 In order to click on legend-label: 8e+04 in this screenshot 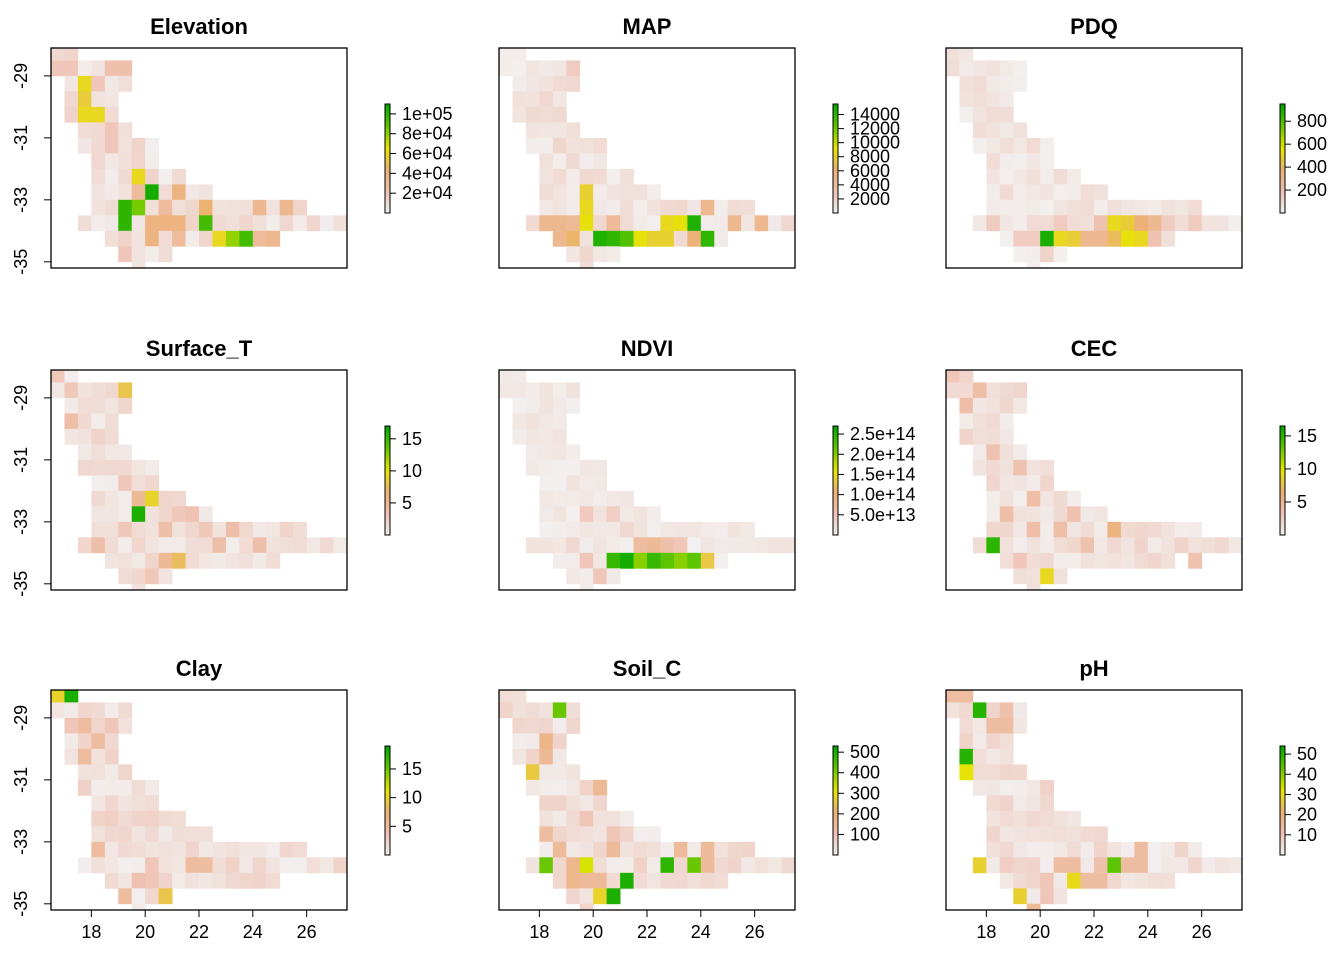, I will do `click(427, 134)`.